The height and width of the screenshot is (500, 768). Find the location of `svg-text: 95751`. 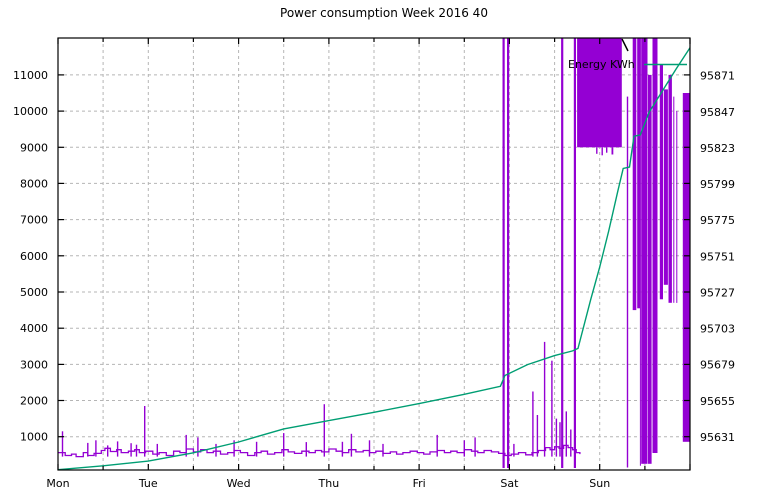

svg-text: 95751 is located at coordinates (717, 256).